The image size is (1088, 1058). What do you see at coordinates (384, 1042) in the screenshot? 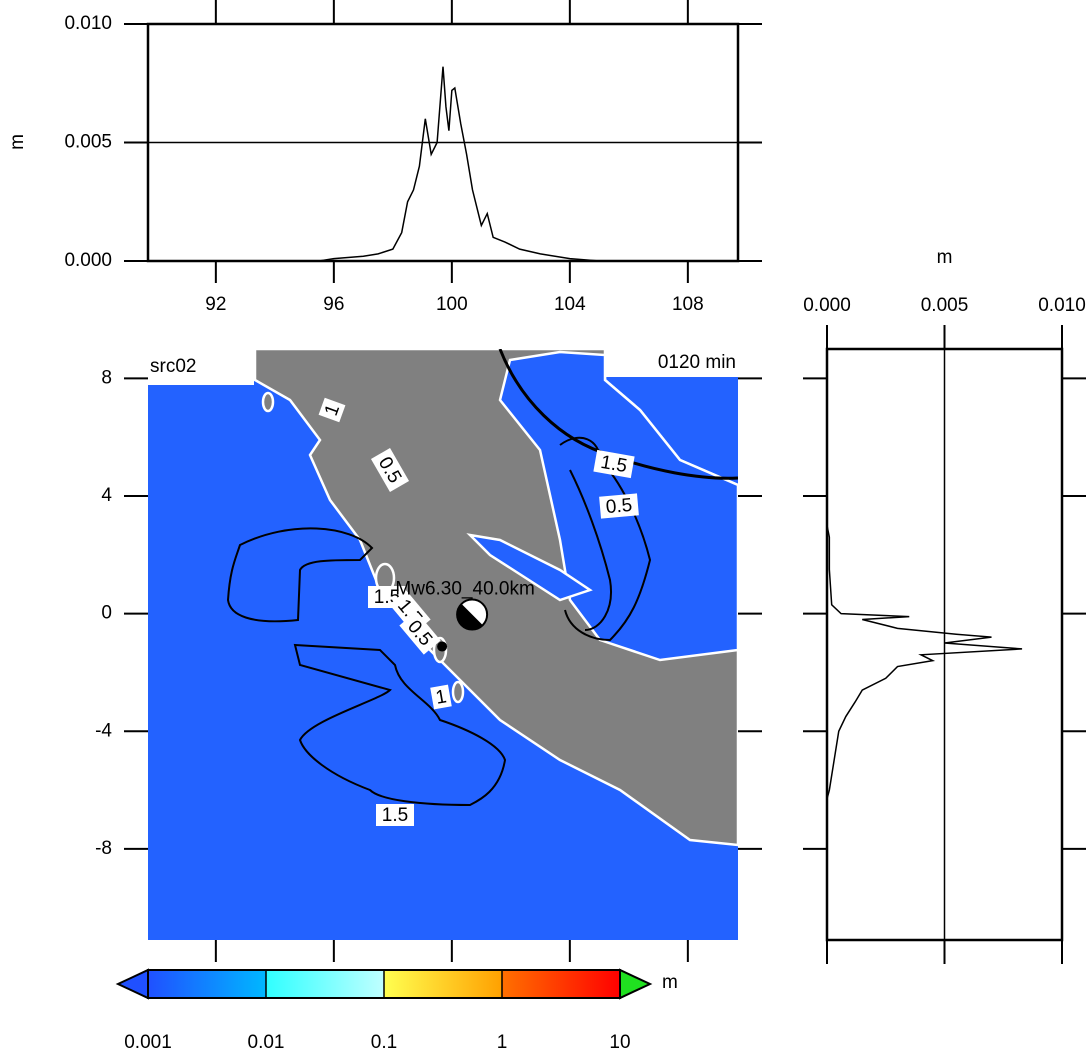
I see `colorbar-label: 0.1` at bounding box center [384, 1042].